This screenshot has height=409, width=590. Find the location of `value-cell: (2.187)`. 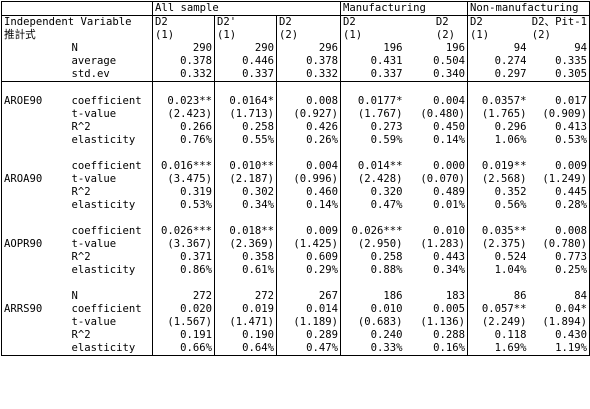

value-cell: (2.187) is located at coordinates (245, 179).